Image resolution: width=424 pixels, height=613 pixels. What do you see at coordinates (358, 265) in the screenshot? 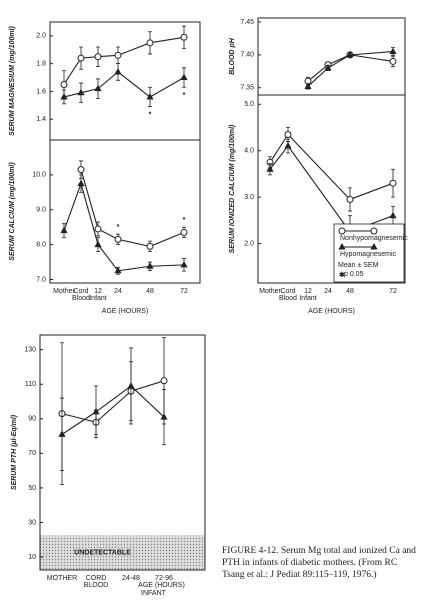
I see `legend-note: Mean ± SEM` at bounding box center [358, 265].